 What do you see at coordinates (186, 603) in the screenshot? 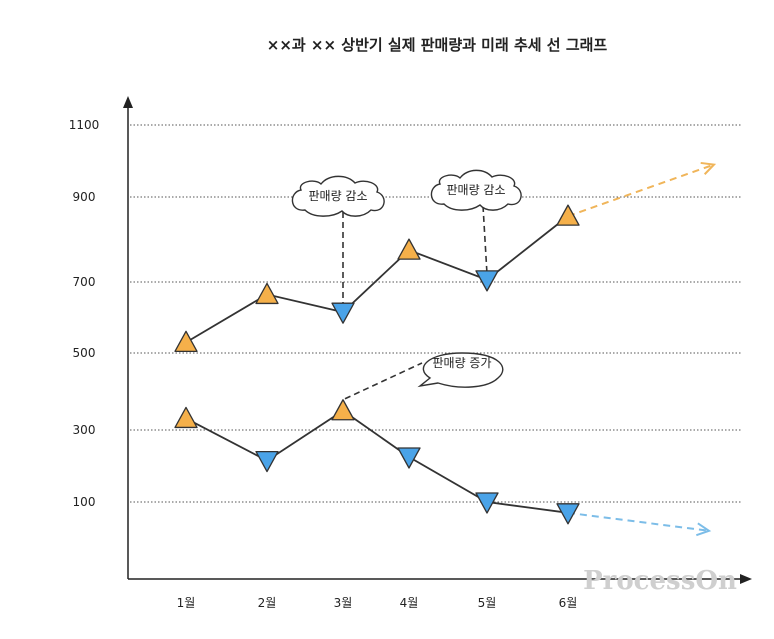
I see `x-tick-label: 1월` at bounding box center [186, 603].